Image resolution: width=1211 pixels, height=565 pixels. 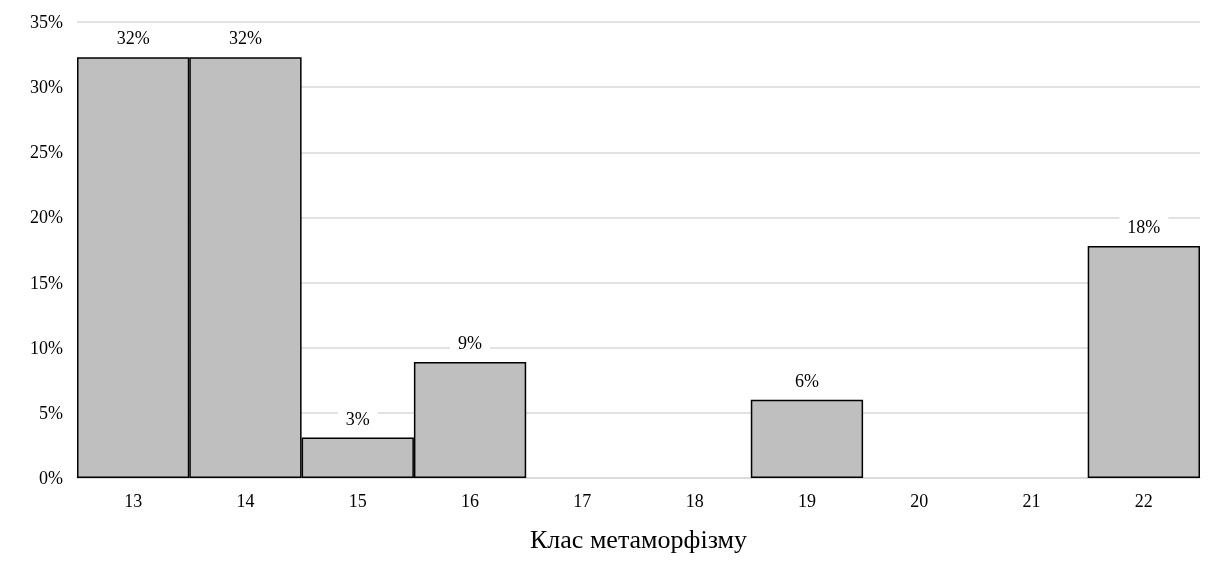 What do you see at coordinates (1031, 501) in the screenshot?
I see `x-tick-label: 21` at bounding box center [1031, 501].